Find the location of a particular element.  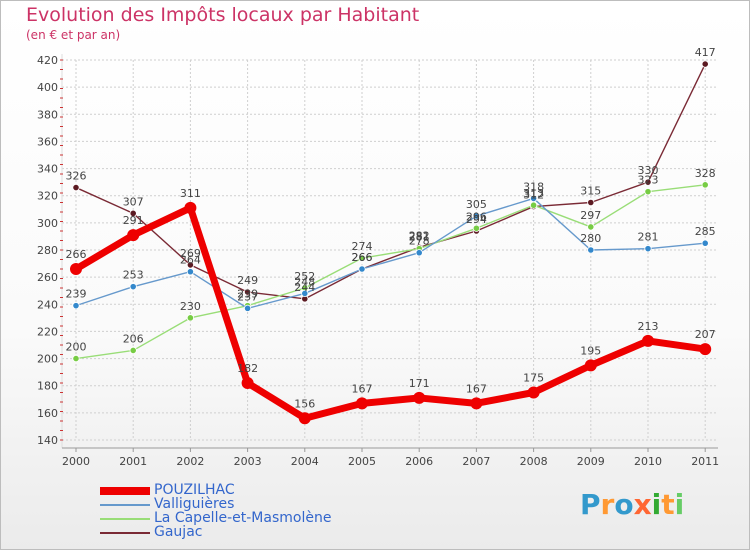

x-tick-label-2005: 2005 is located at coordinates (362, 461).